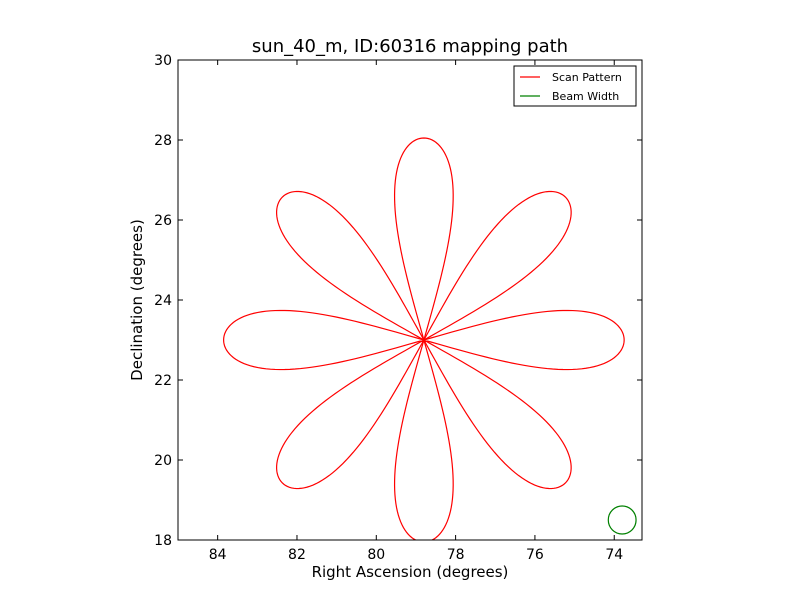  Describe the element at coordinates (376, 555) in the screenshot. I see `x-tick-label: 80` at that location.